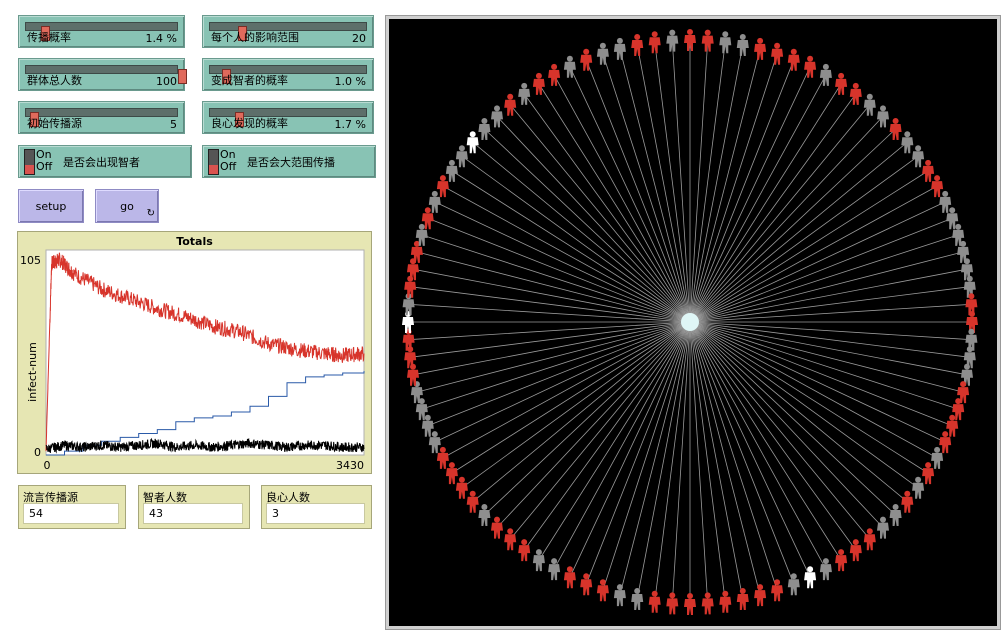 The width and height of the screenshot is (1007, 638). What do you see at coordinates (289, 161) in the screenshot?
I see `switch-wide-spread: On Off 是否会大范围传播` at bounding box center [289, 161].